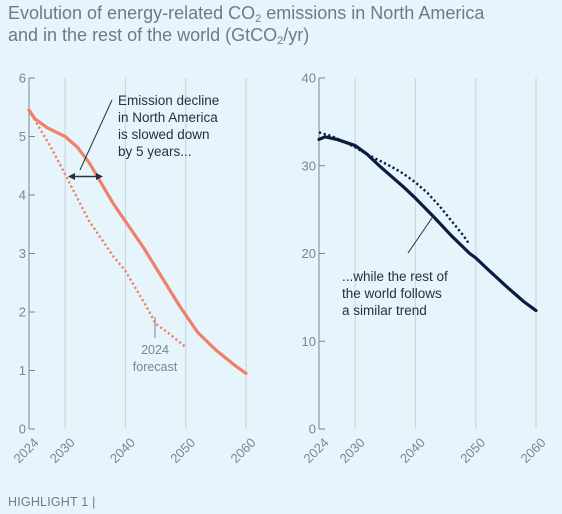 Image resolution: width=562 pixels, height=514 pixels. What do you see at coordinates (242, 450) in the screenshot?
I see `north-america-x-tick-label-2060: 2060` at bounding box center [242, 450].